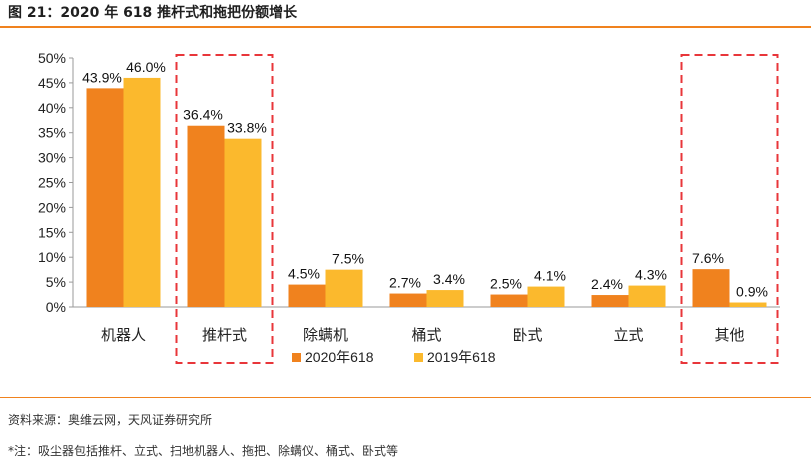 Image resolution: width=811 pixels, height=463 pixels. I want to click on data-label: 4.3%, so click(651, 275).